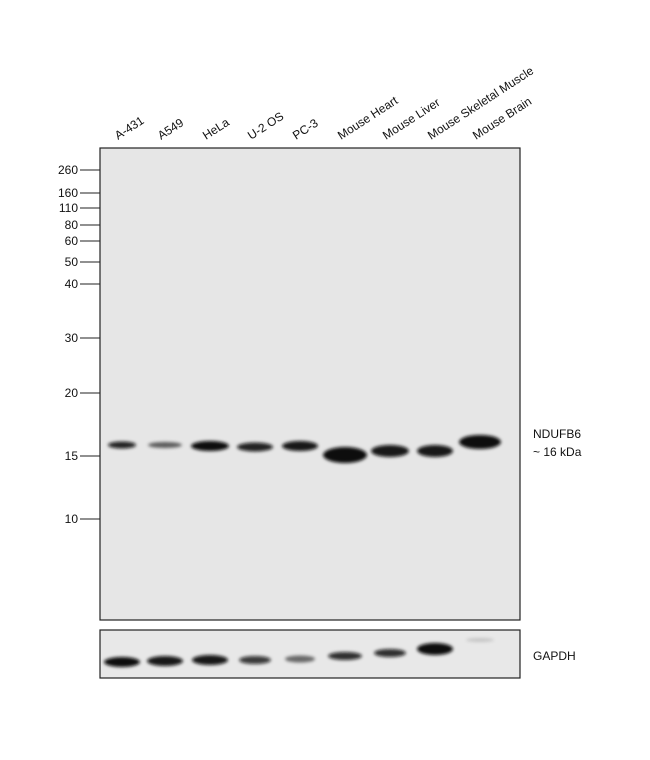 The width and height of the screenshot is (650, 760). I want to click on target-name: NDUFB6, so click(557, 434).